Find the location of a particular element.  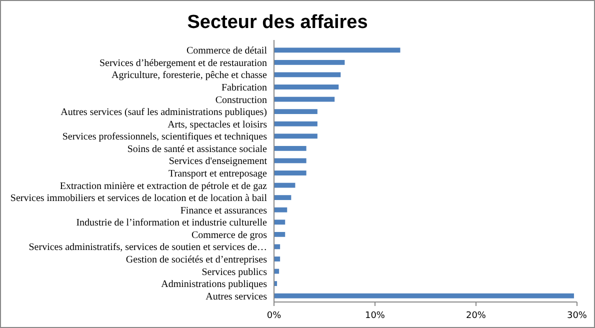

y-tick-label: Commerce de détail is located at coordinates (227, 51).